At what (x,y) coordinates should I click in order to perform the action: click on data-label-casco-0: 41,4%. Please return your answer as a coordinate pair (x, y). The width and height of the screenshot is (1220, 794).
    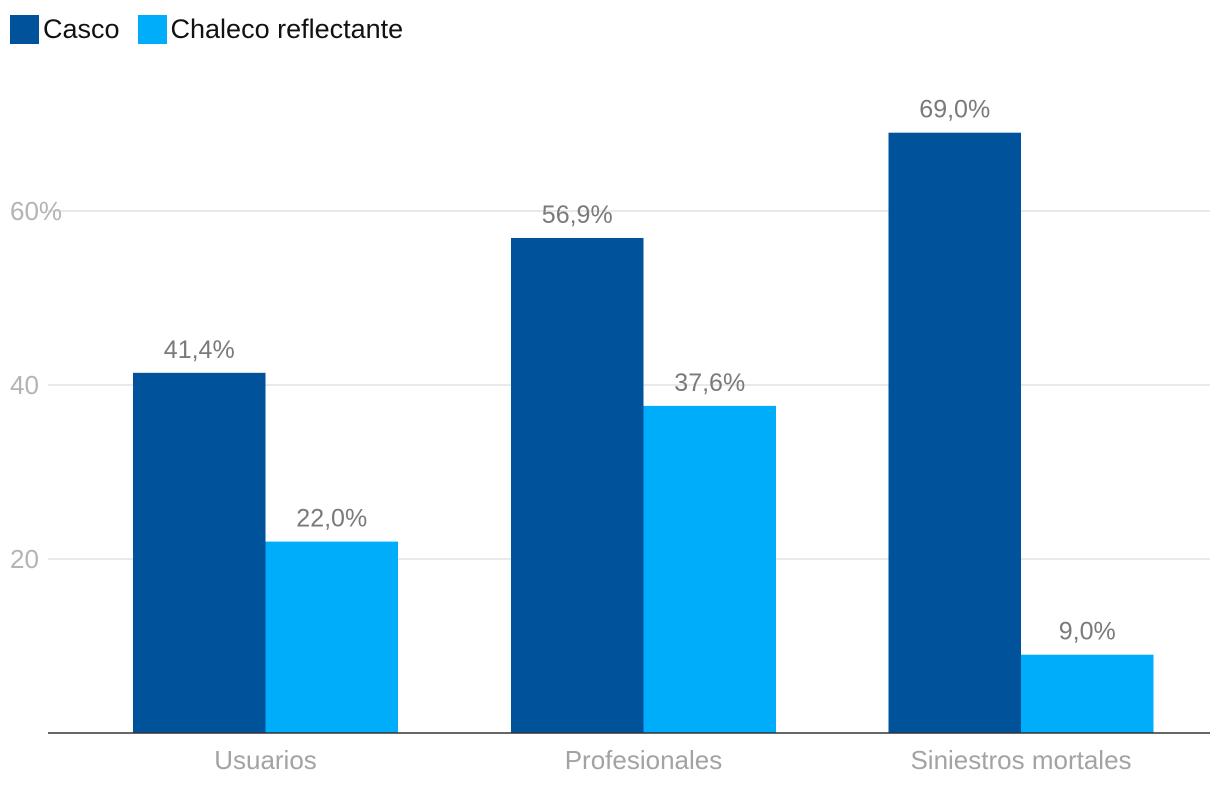
    Looking at the image, I should click on (199, 350).